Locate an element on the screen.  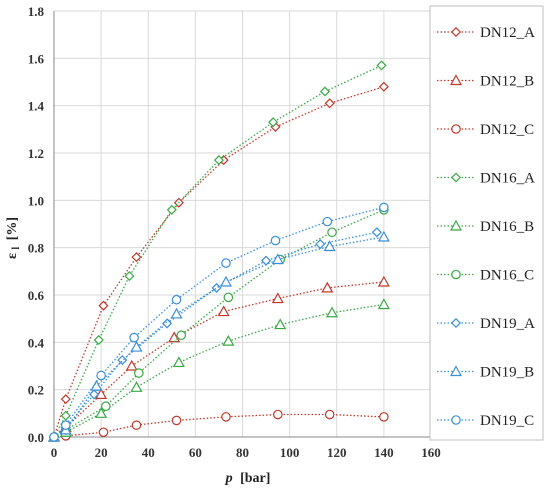
x-axis-title: p [bar] is located at coordinates (248, 478).